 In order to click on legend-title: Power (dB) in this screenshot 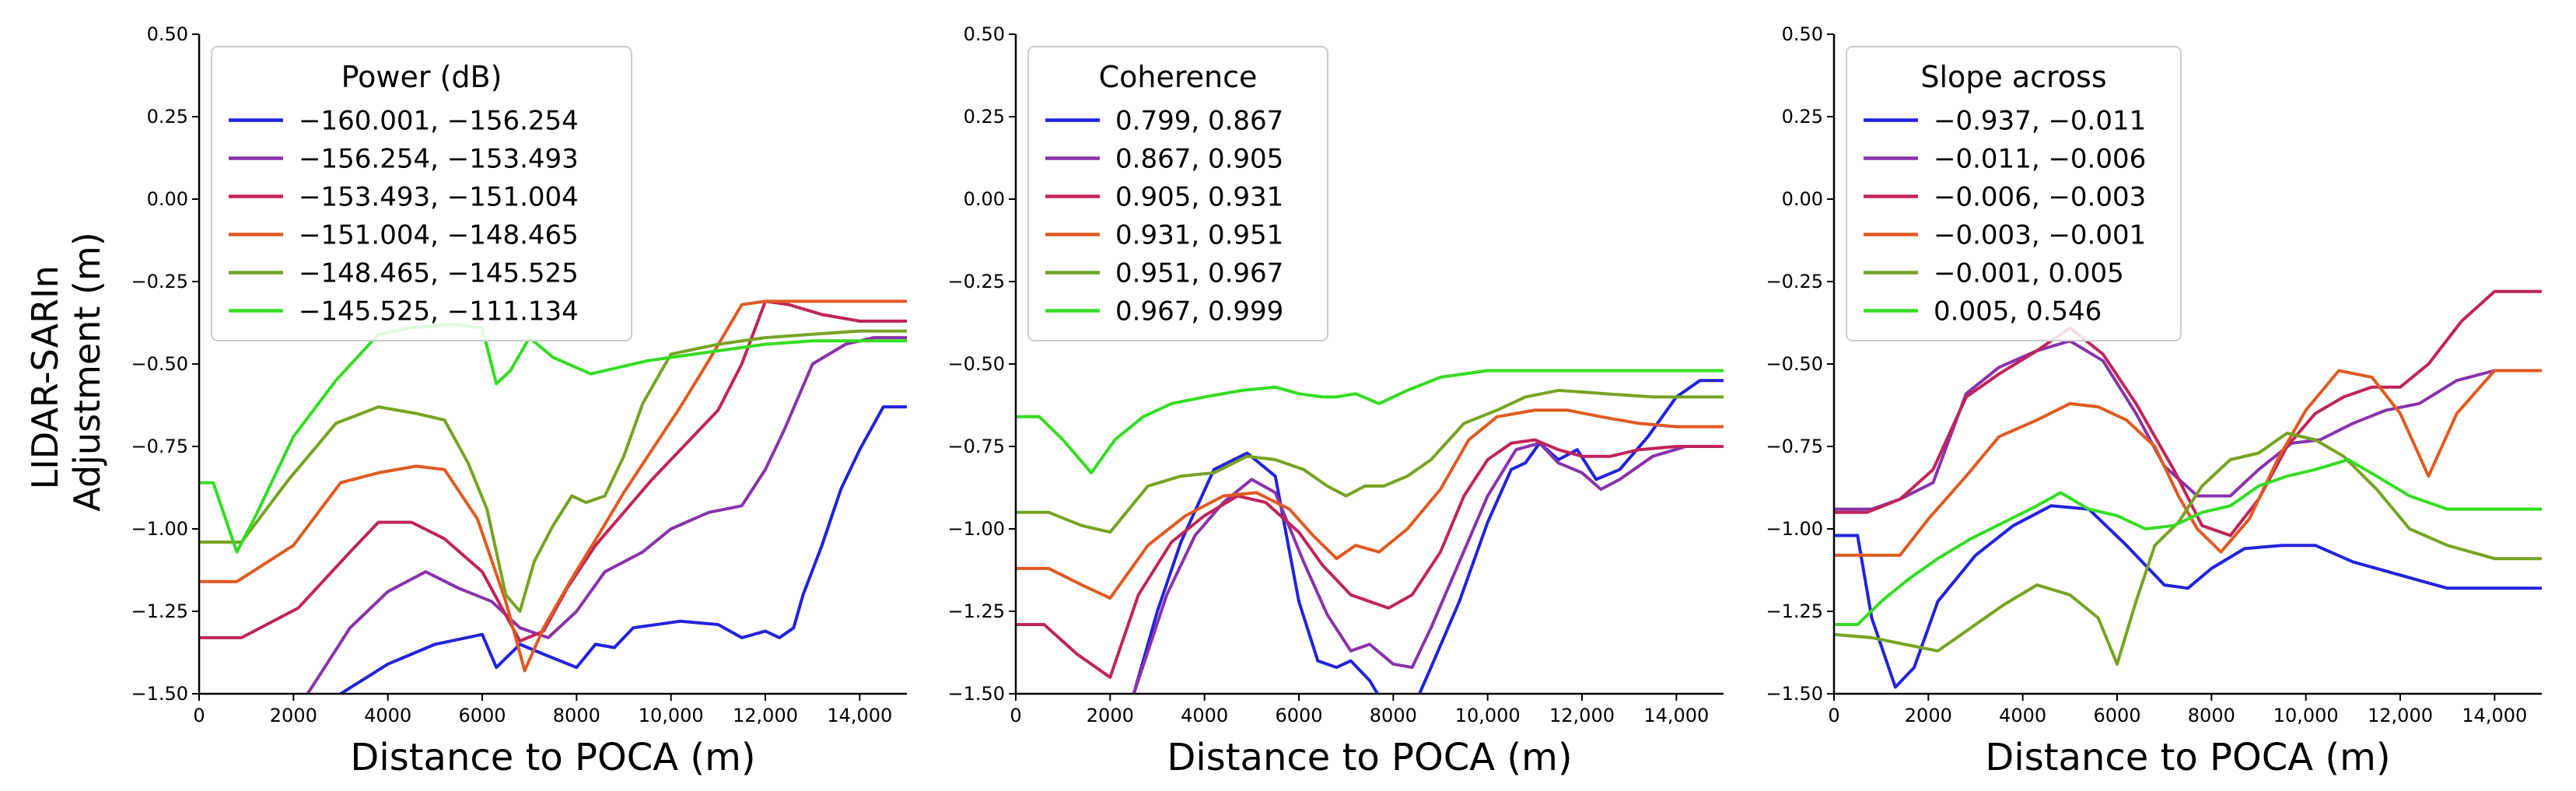, I will do `click(421, 77)`.